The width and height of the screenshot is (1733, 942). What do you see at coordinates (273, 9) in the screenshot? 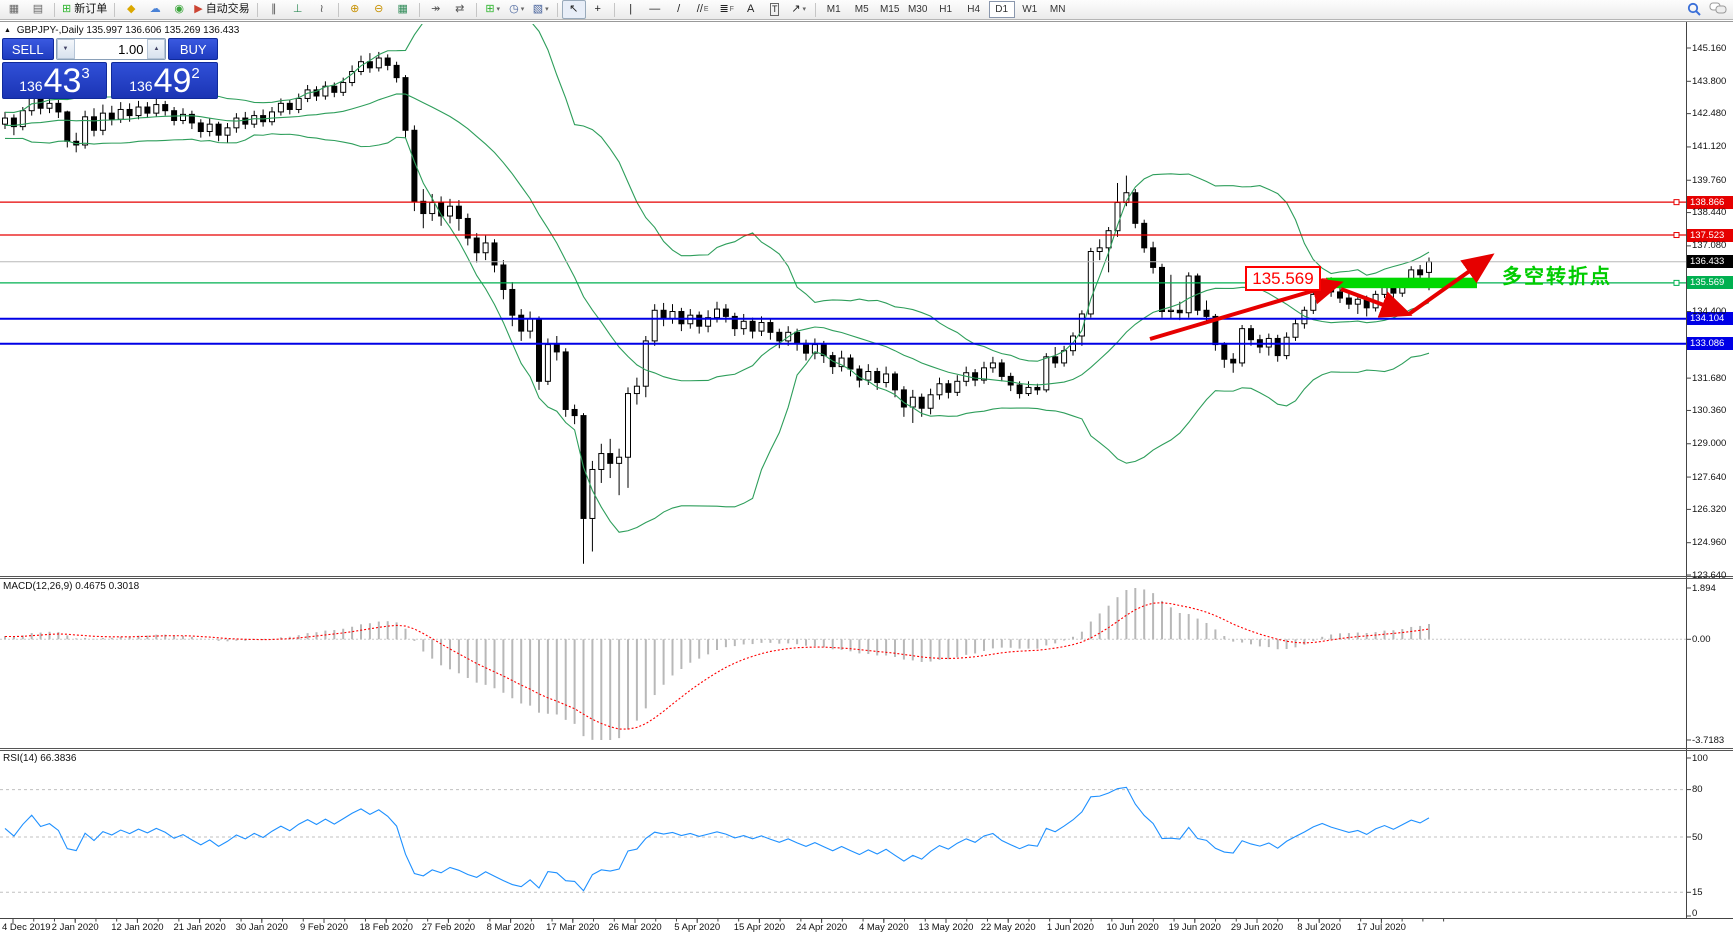
I see `bars-chart-icon: ∥` at bounding box center [273, 9].